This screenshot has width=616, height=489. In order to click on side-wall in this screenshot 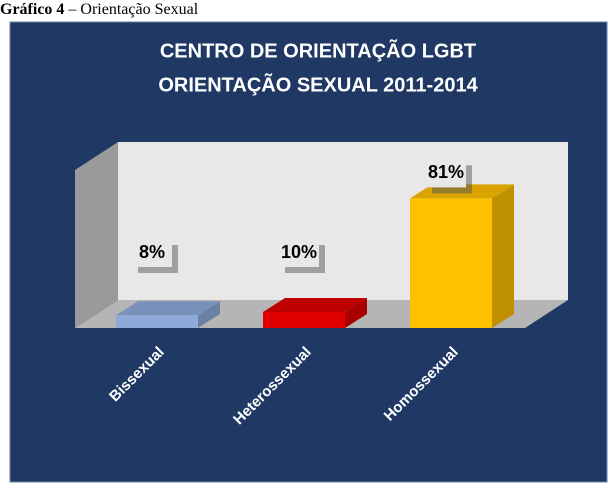, I will do `click(96, 235)`.